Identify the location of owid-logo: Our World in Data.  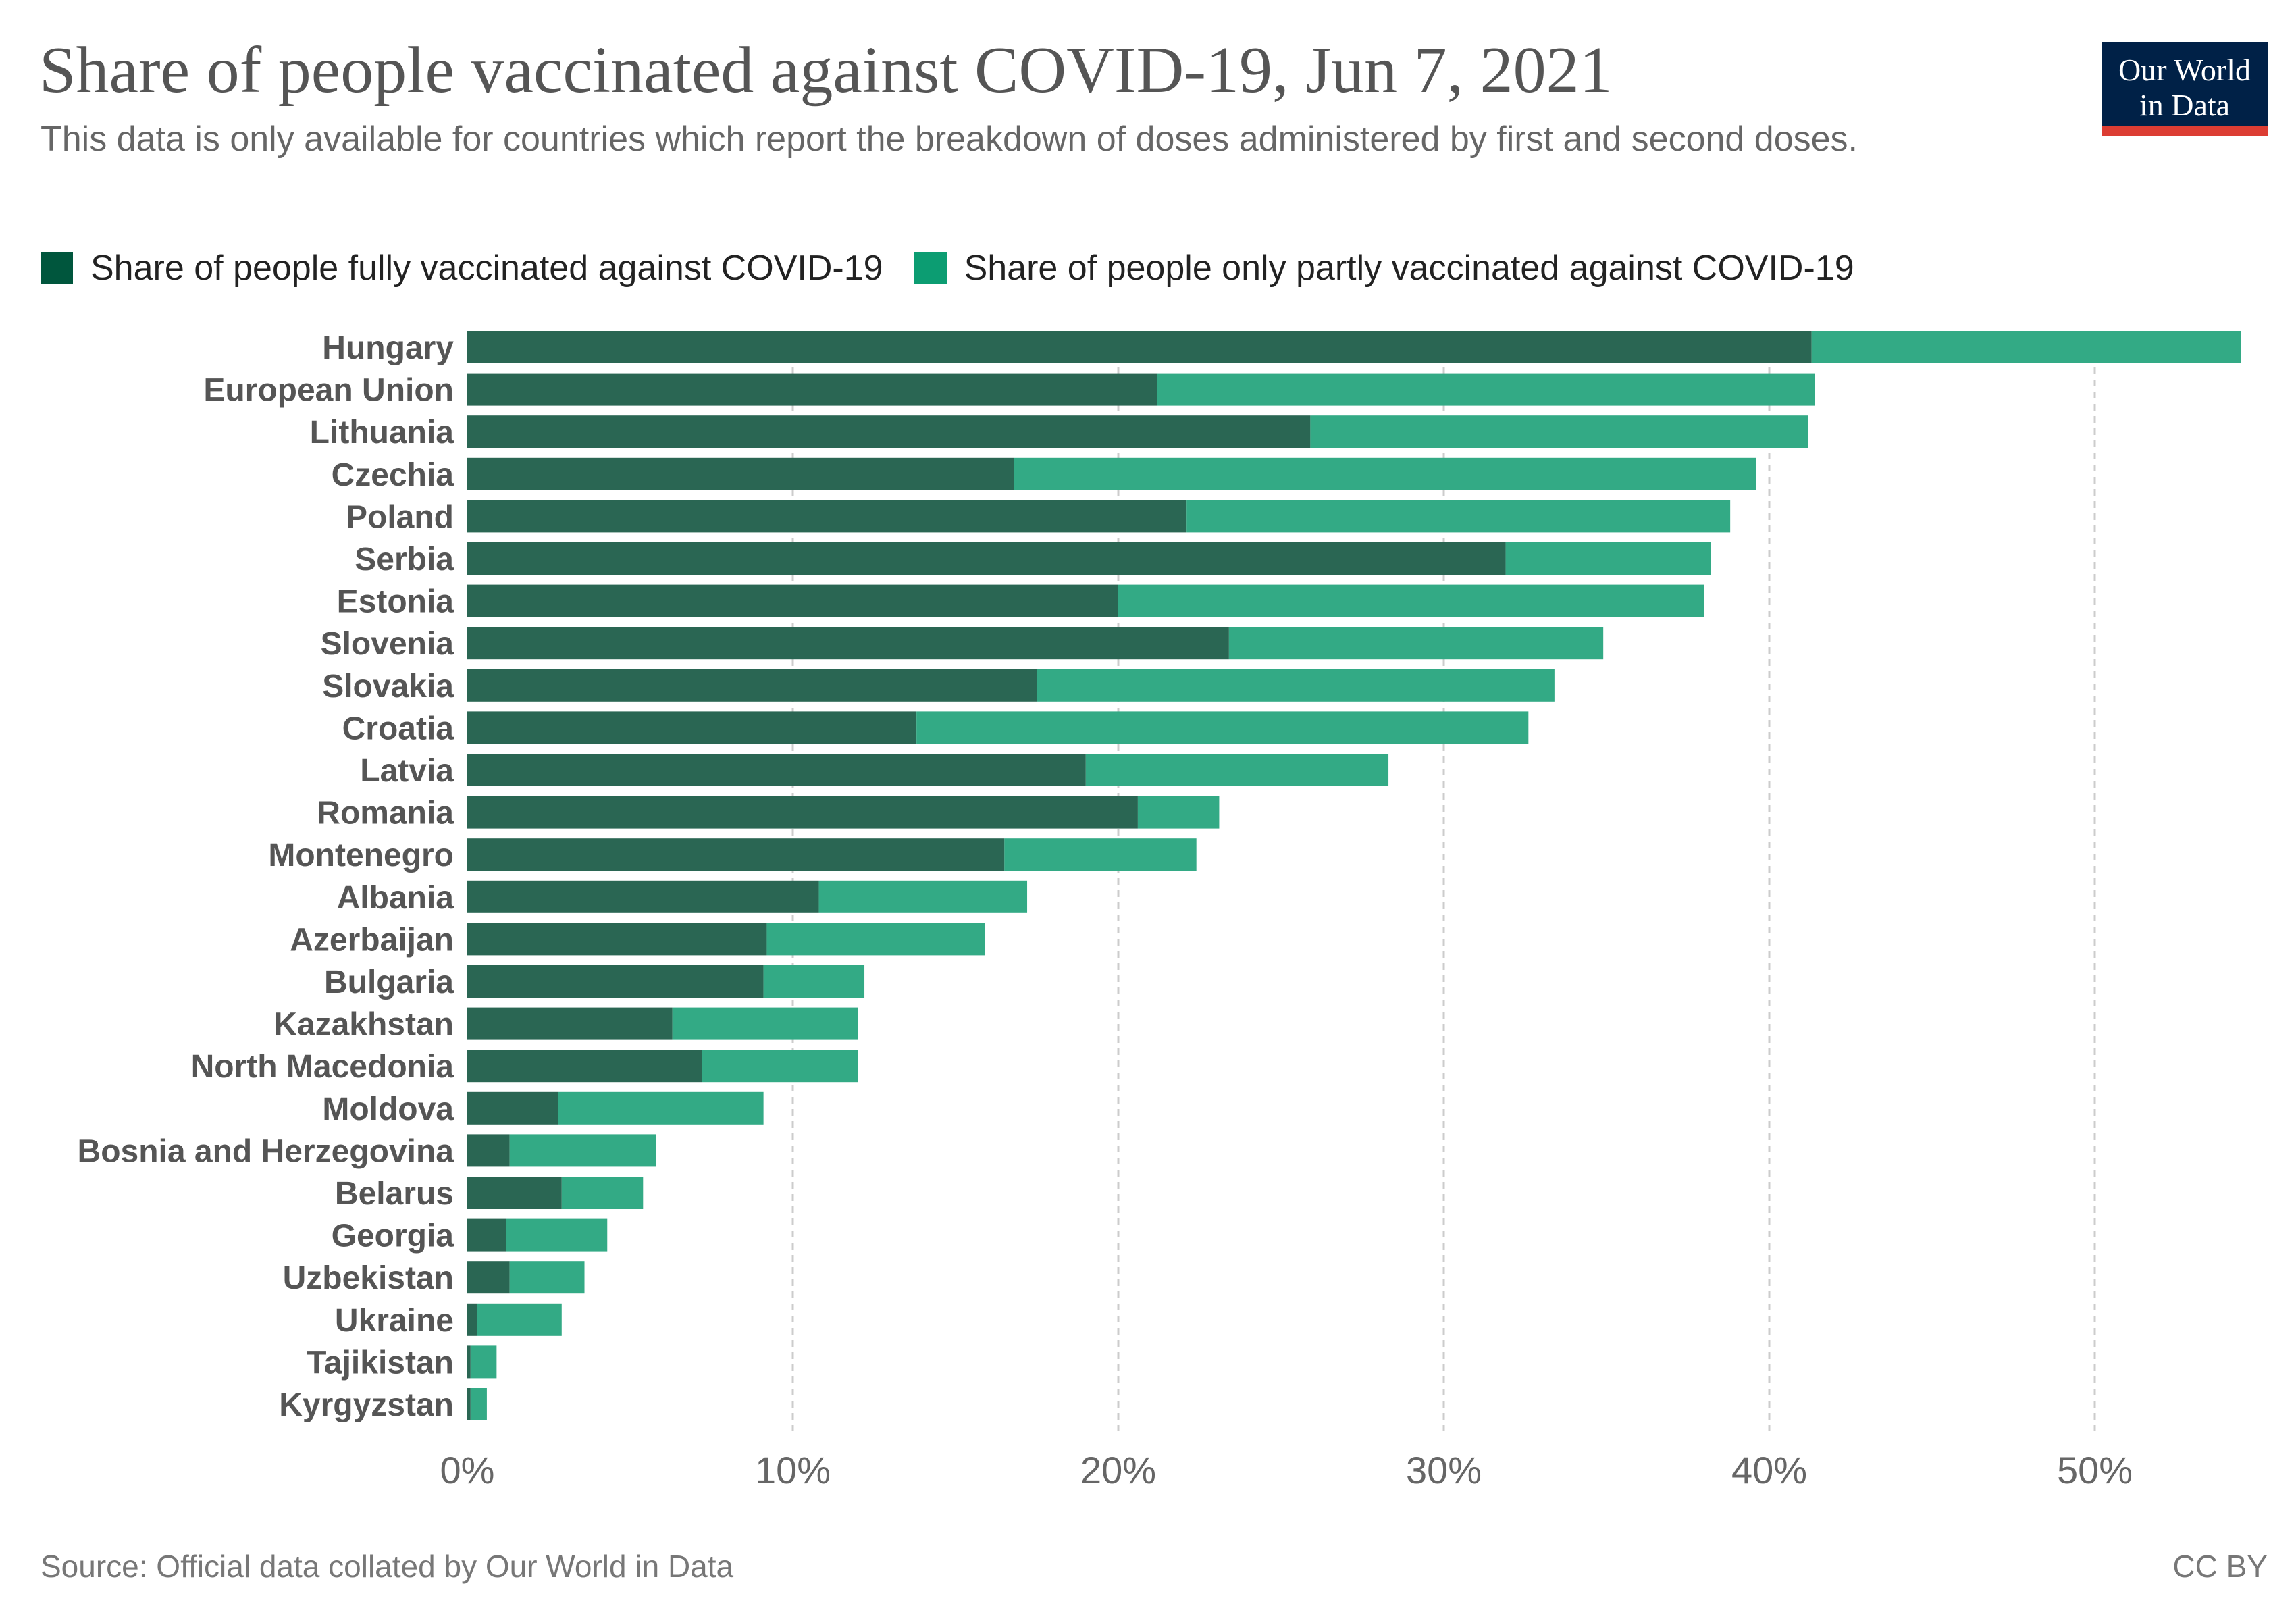
(2185, 89).